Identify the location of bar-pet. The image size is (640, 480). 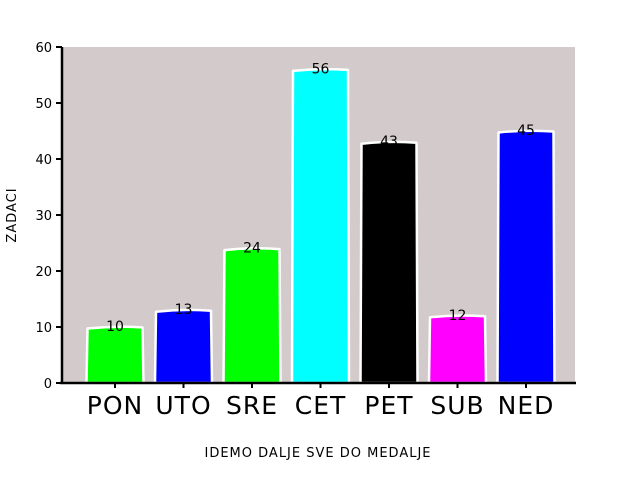
(389, 262).